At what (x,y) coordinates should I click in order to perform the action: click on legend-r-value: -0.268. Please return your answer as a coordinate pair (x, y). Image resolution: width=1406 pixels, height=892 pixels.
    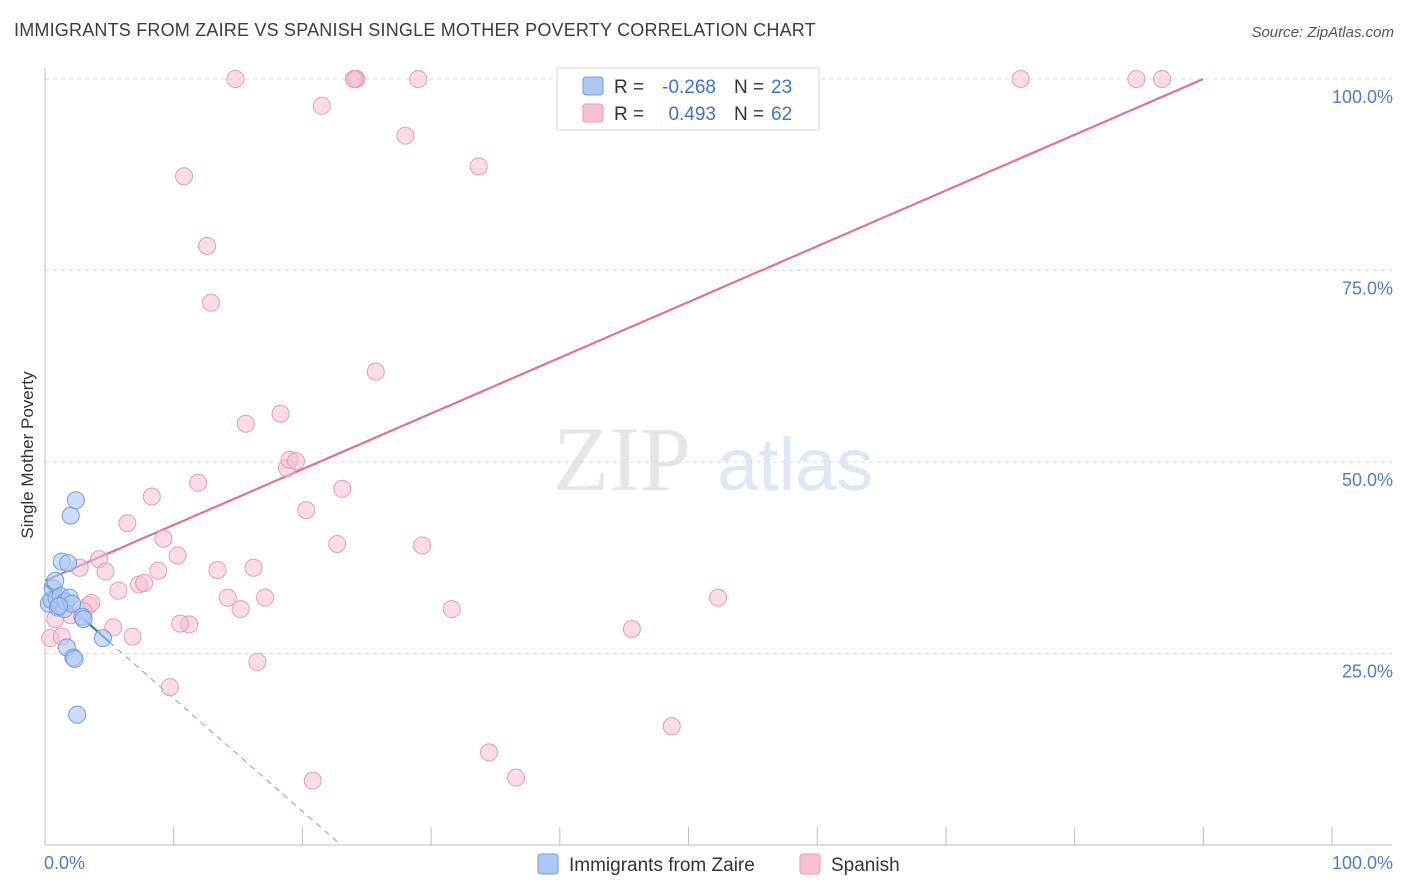
    Looking at the image, I should click on (689, 87).